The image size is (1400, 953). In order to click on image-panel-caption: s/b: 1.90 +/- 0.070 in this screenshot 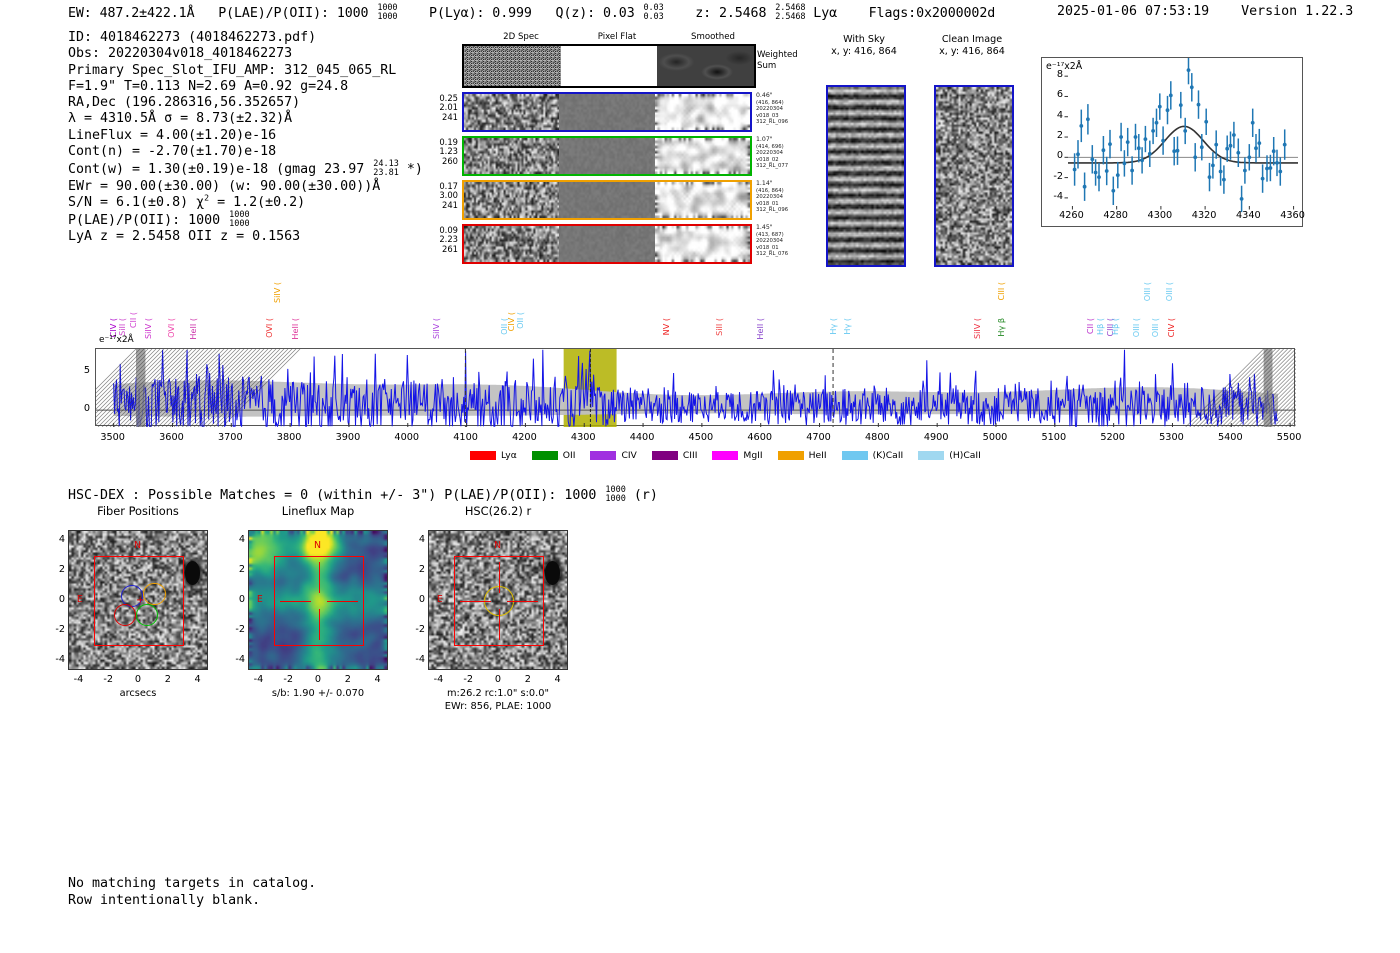, I will do `click(318, 693)`.